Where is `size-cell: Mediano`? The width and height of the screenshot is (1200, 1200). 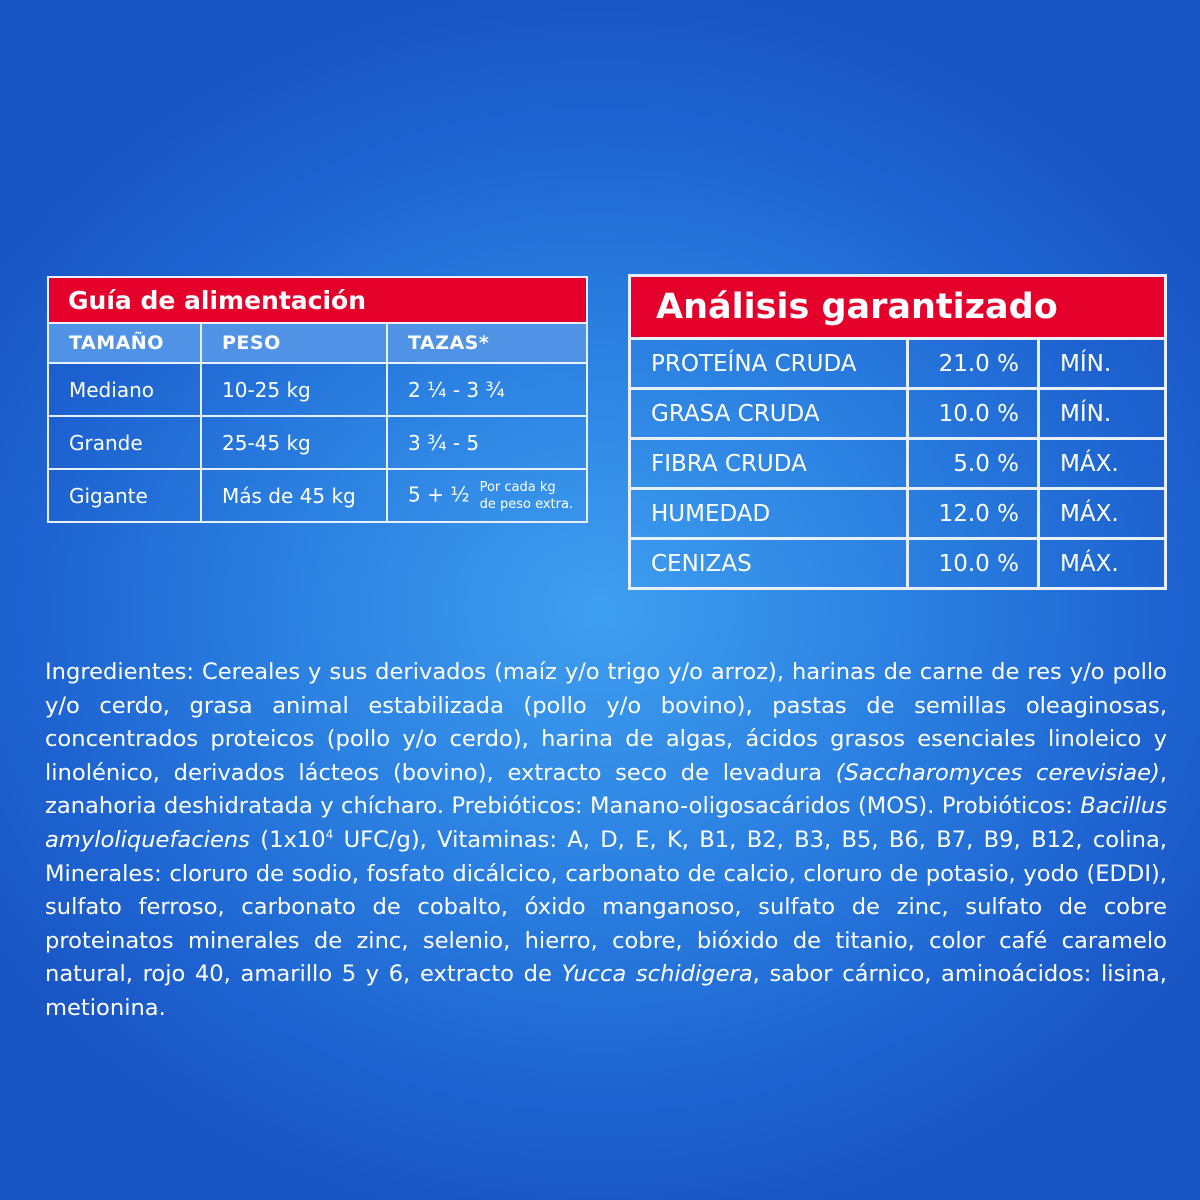 size-cell: Mediano is located at coordinates (124, 389).